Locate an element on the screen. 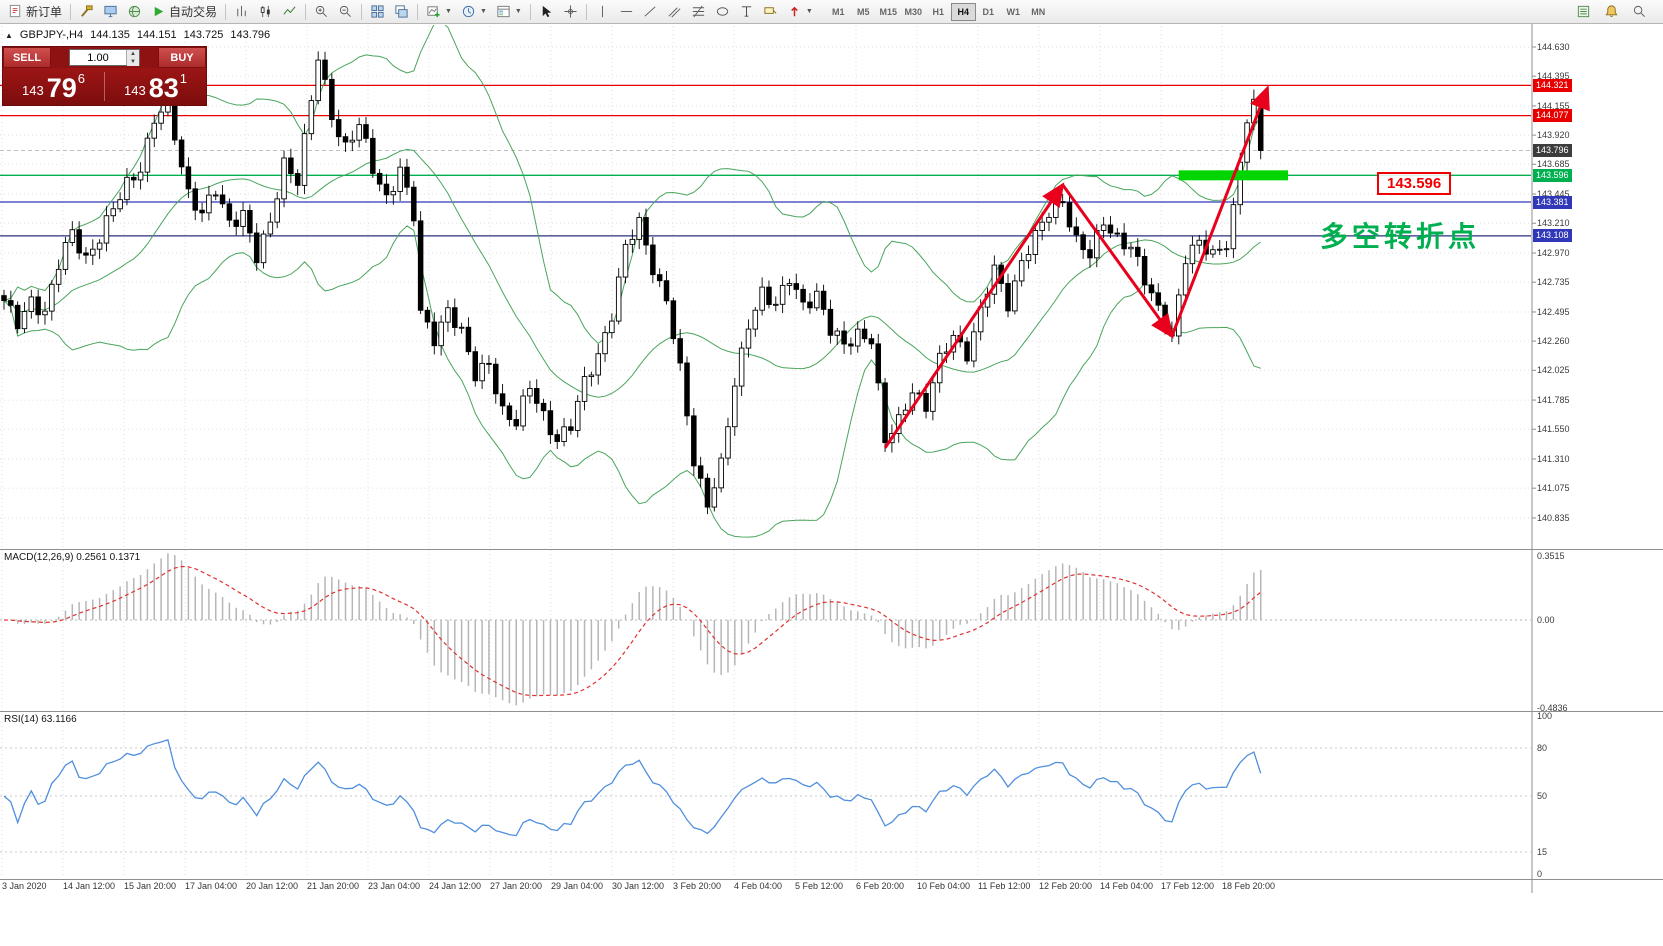  shapes-tool-button is located at coordinates (722, 12).